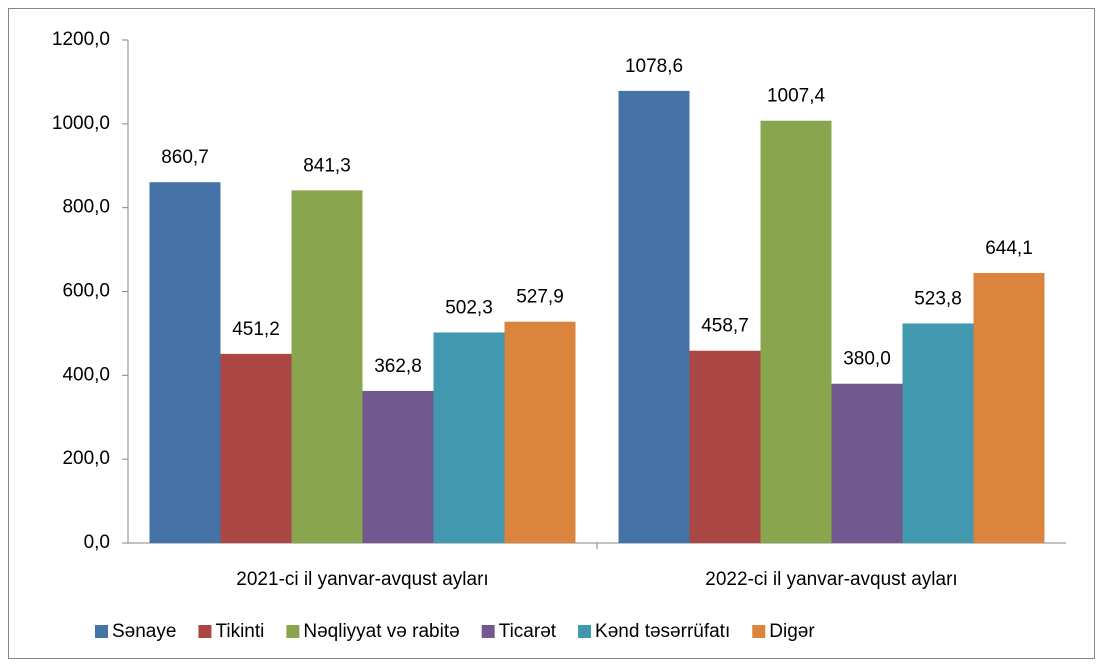 The width and height of the screenshot is (1102, 666). I want to click on data-label: 527,9, so click(540, 297).